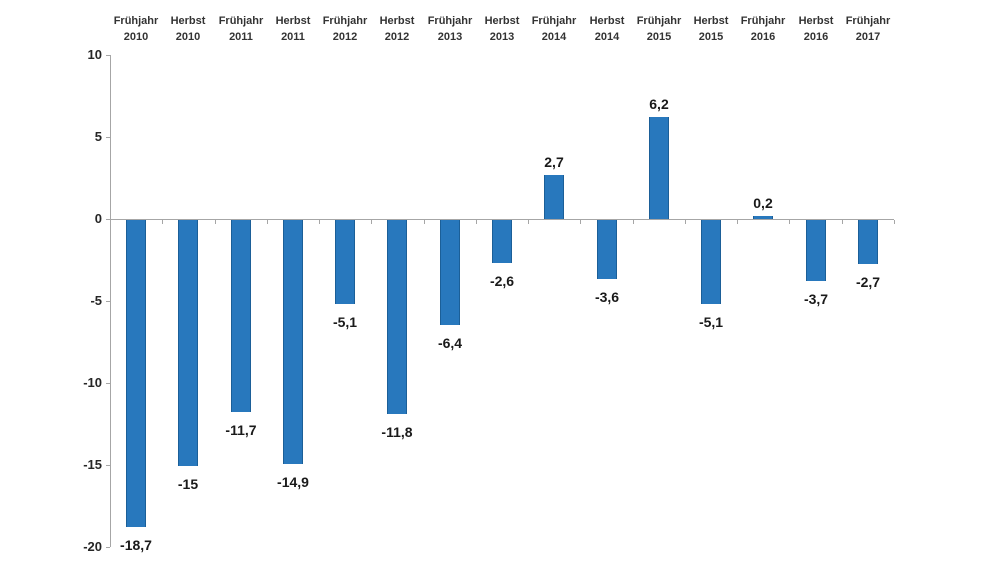 The height and width of the screenshot is (563, 1000). I want to click on category-label: Frühjahr 2014, so click(554, 29).